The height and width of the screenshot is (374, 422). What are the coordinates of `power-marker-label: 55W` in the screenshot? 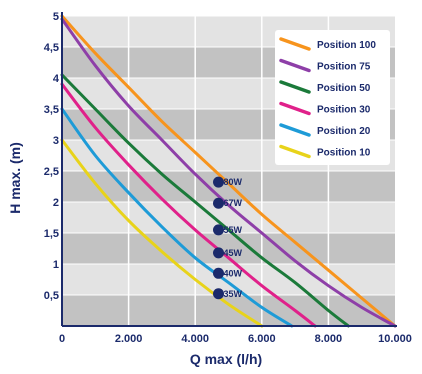 It's located at (233, 230).